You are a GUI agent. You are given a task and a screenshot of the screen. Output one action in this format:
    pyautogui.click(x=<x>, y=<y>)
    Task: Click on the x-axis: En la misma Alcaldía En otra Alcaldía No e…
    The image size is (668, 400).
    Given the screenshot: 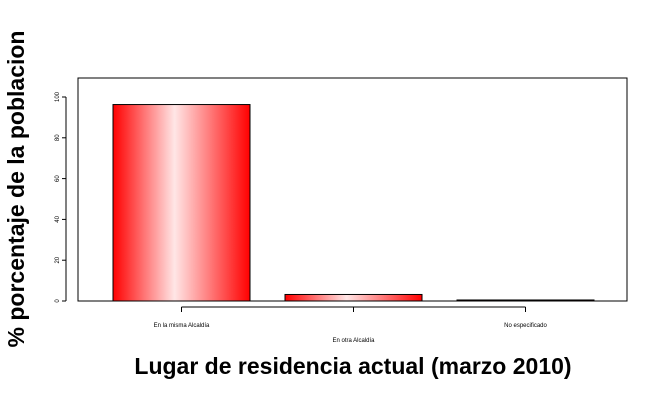 What is the action you would take?
    pyautogui.click(x=351, y=325)
    